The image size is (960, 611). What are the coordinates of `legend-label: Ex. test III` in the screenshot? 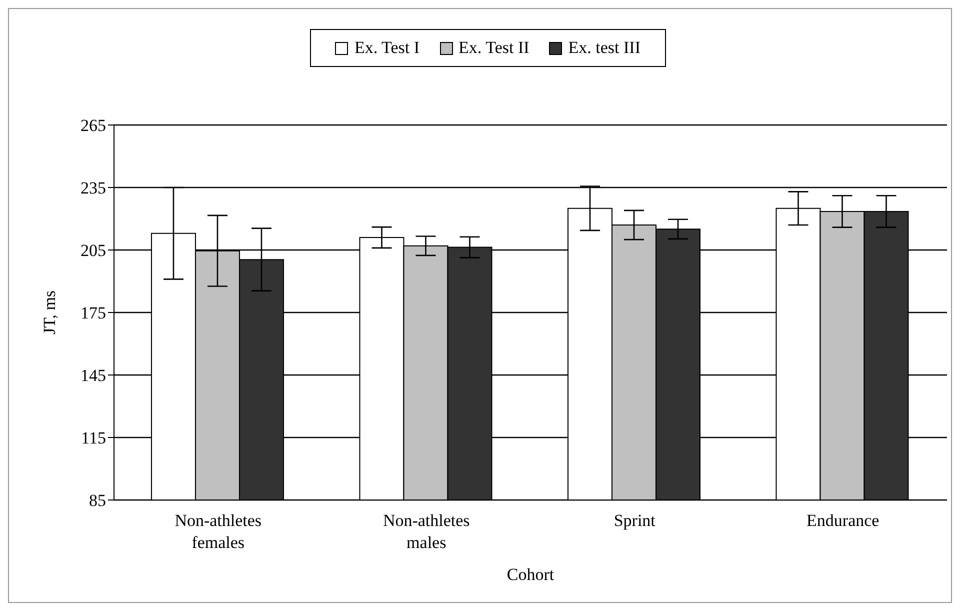 It's located at (604, 48).